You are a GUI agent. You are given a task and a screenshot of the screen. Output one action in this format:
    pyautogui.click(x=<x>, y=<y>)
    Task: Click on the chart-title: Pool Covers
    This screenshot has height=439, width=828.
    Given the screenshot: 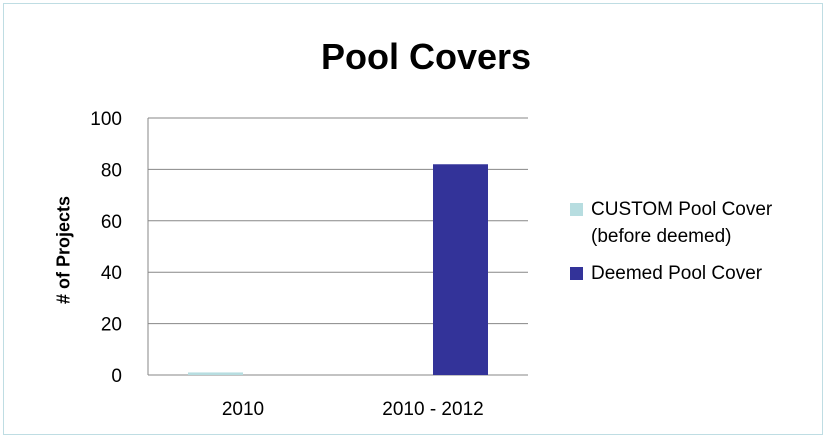 What is the action you would take?
    pyautogui.click(x=426, y=56)
    